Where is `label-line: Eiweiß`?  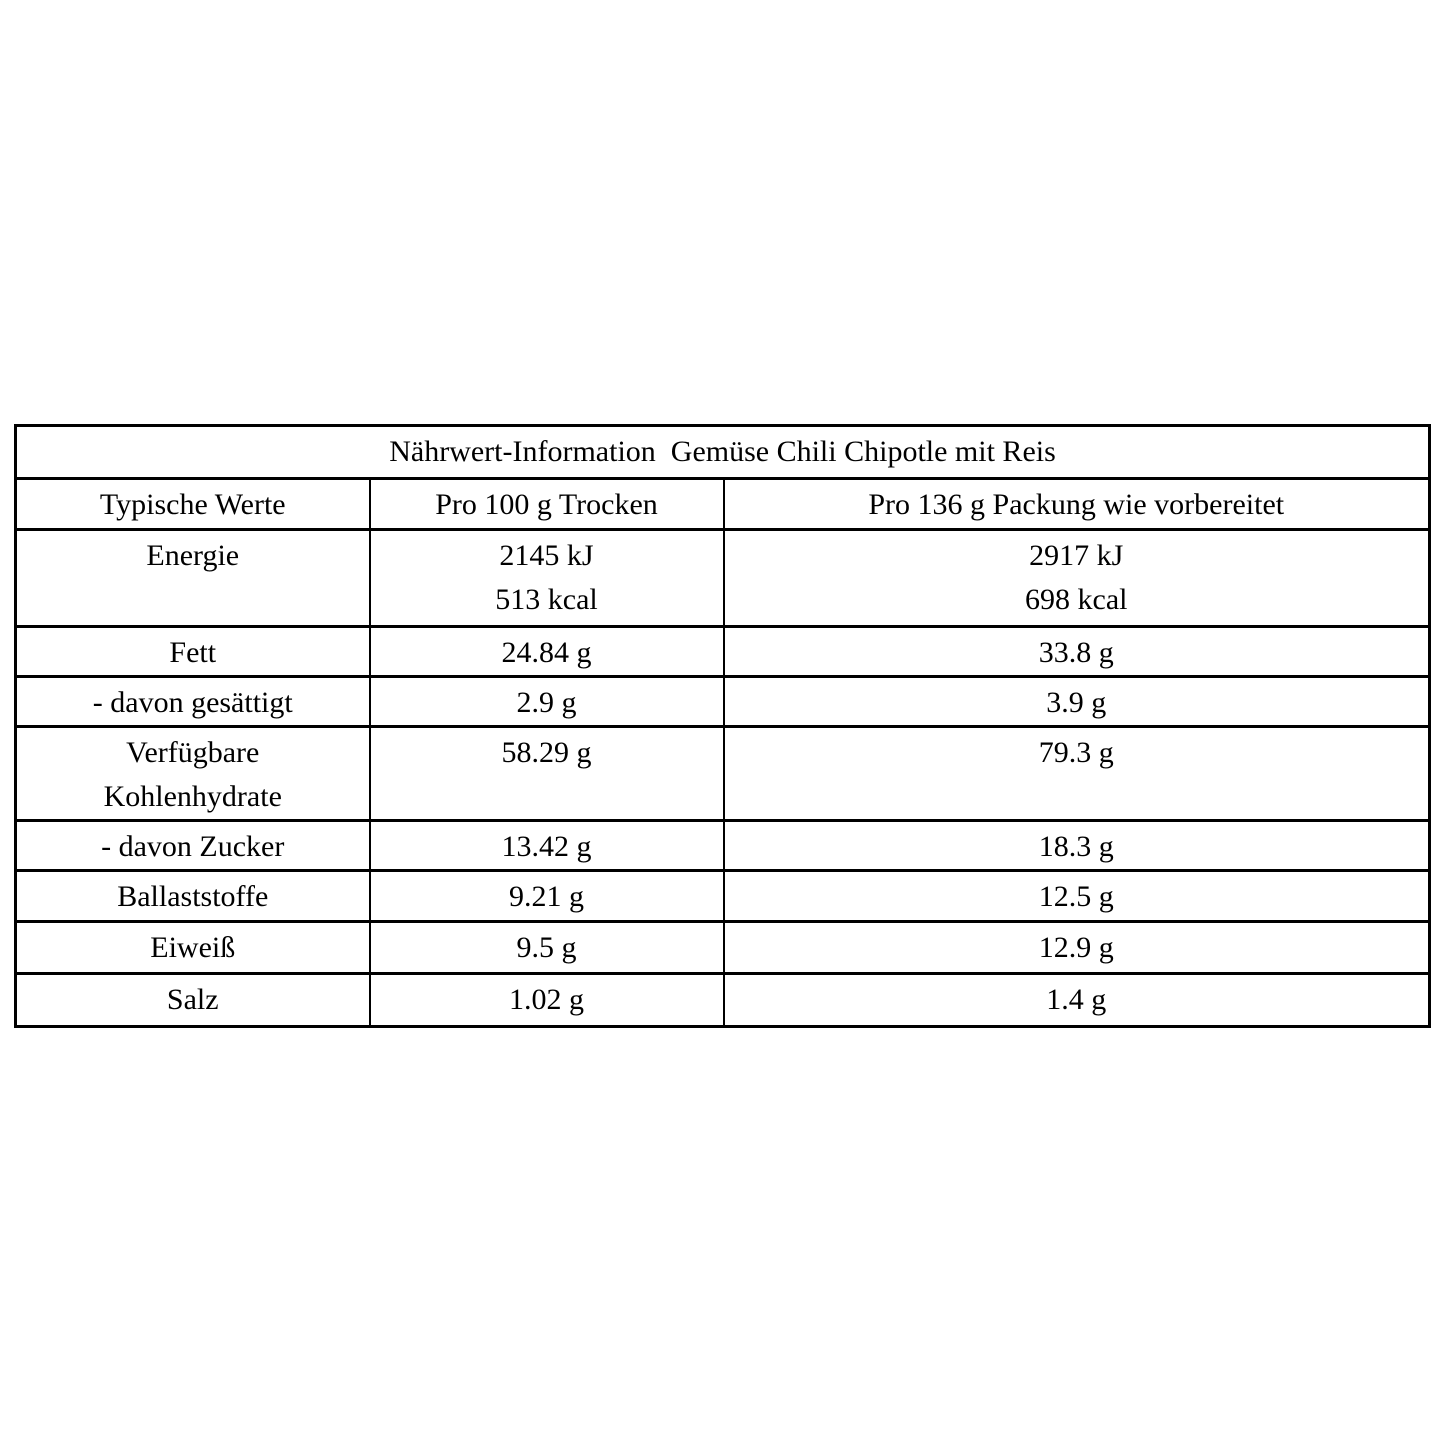 label-line: Eiweiß is located at coordinates (193, 947).